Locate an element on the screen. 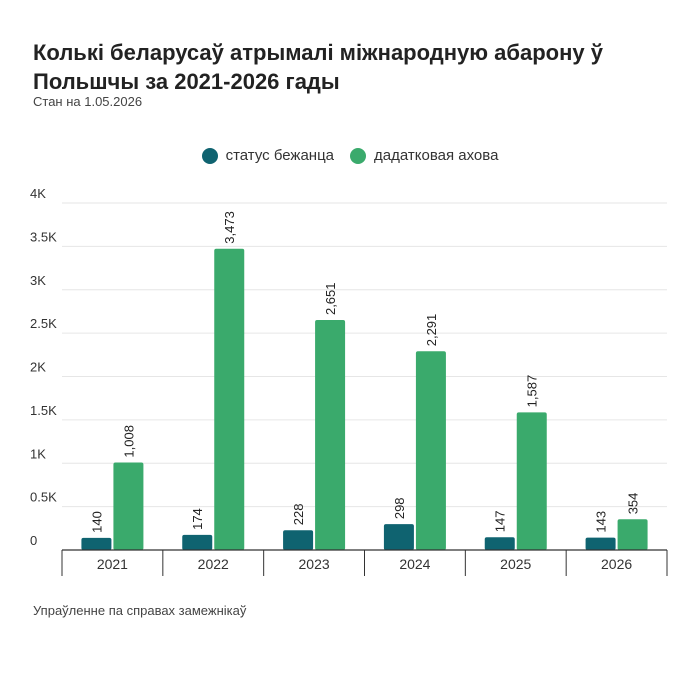 This screenshot has height=700, width=700. bar-subsidiary-protection-2025 is located at coordinates (531, 481).